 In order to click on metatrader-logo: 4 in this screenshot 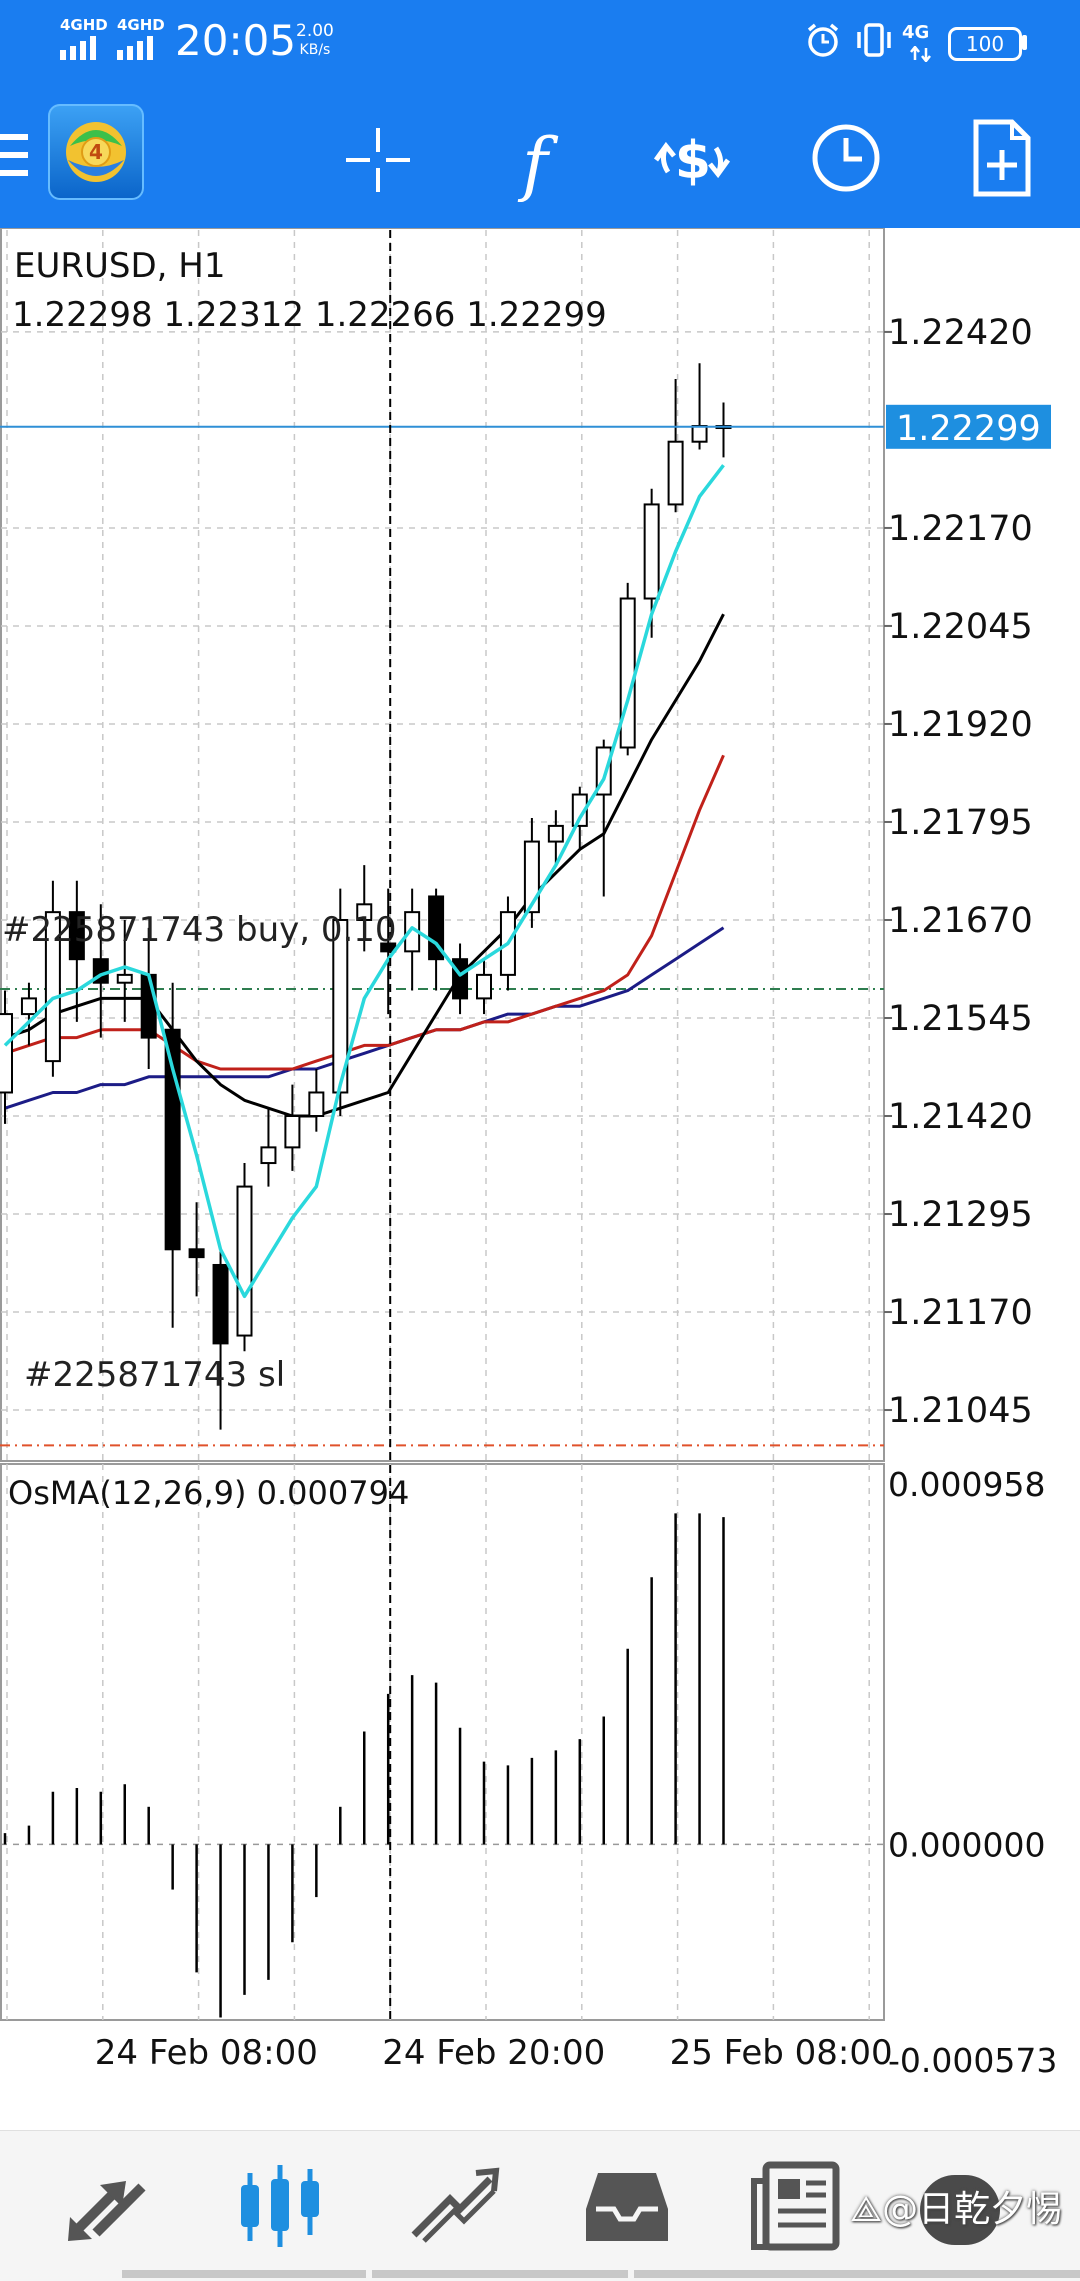, I will do `click(96, 152)`.